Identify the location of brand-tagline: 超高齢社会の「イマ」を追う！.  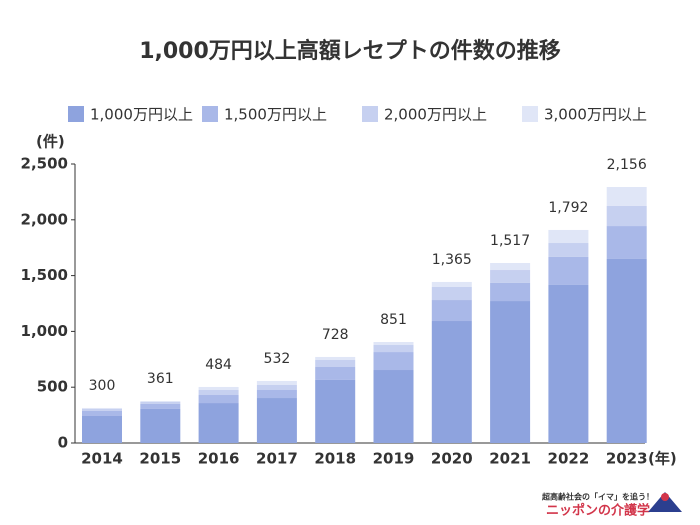
(597, 497).